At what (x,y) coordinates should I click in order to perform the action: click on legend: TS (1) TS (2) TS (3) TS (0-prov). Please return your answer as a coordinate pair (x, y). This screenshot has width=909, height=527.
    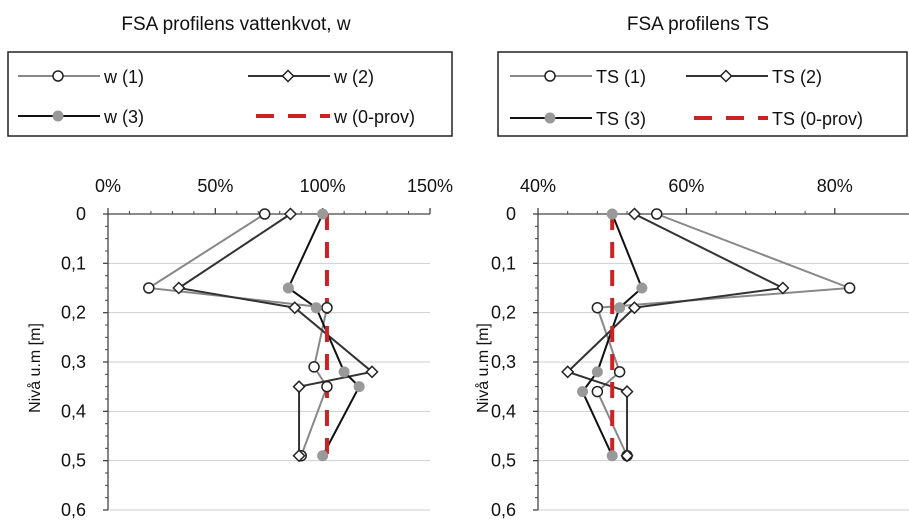
    Looking at the image, I should click on (702, 94).